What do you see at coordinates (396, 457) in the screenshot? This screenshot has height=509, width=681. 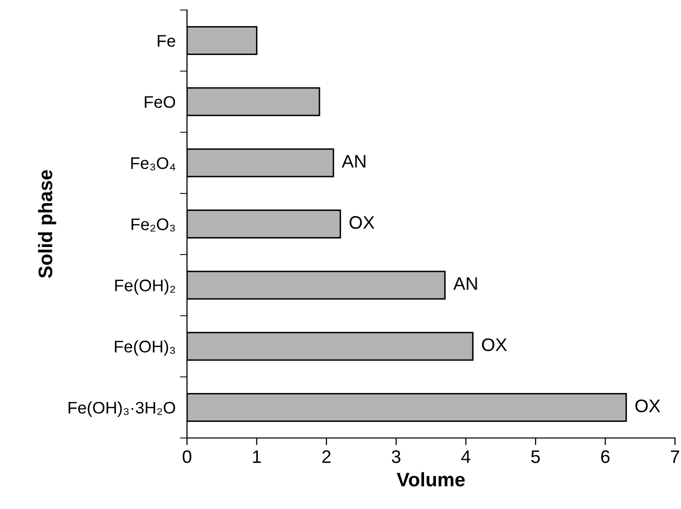 I see `x-tick-label: 3` at bounding box center [396, 457].